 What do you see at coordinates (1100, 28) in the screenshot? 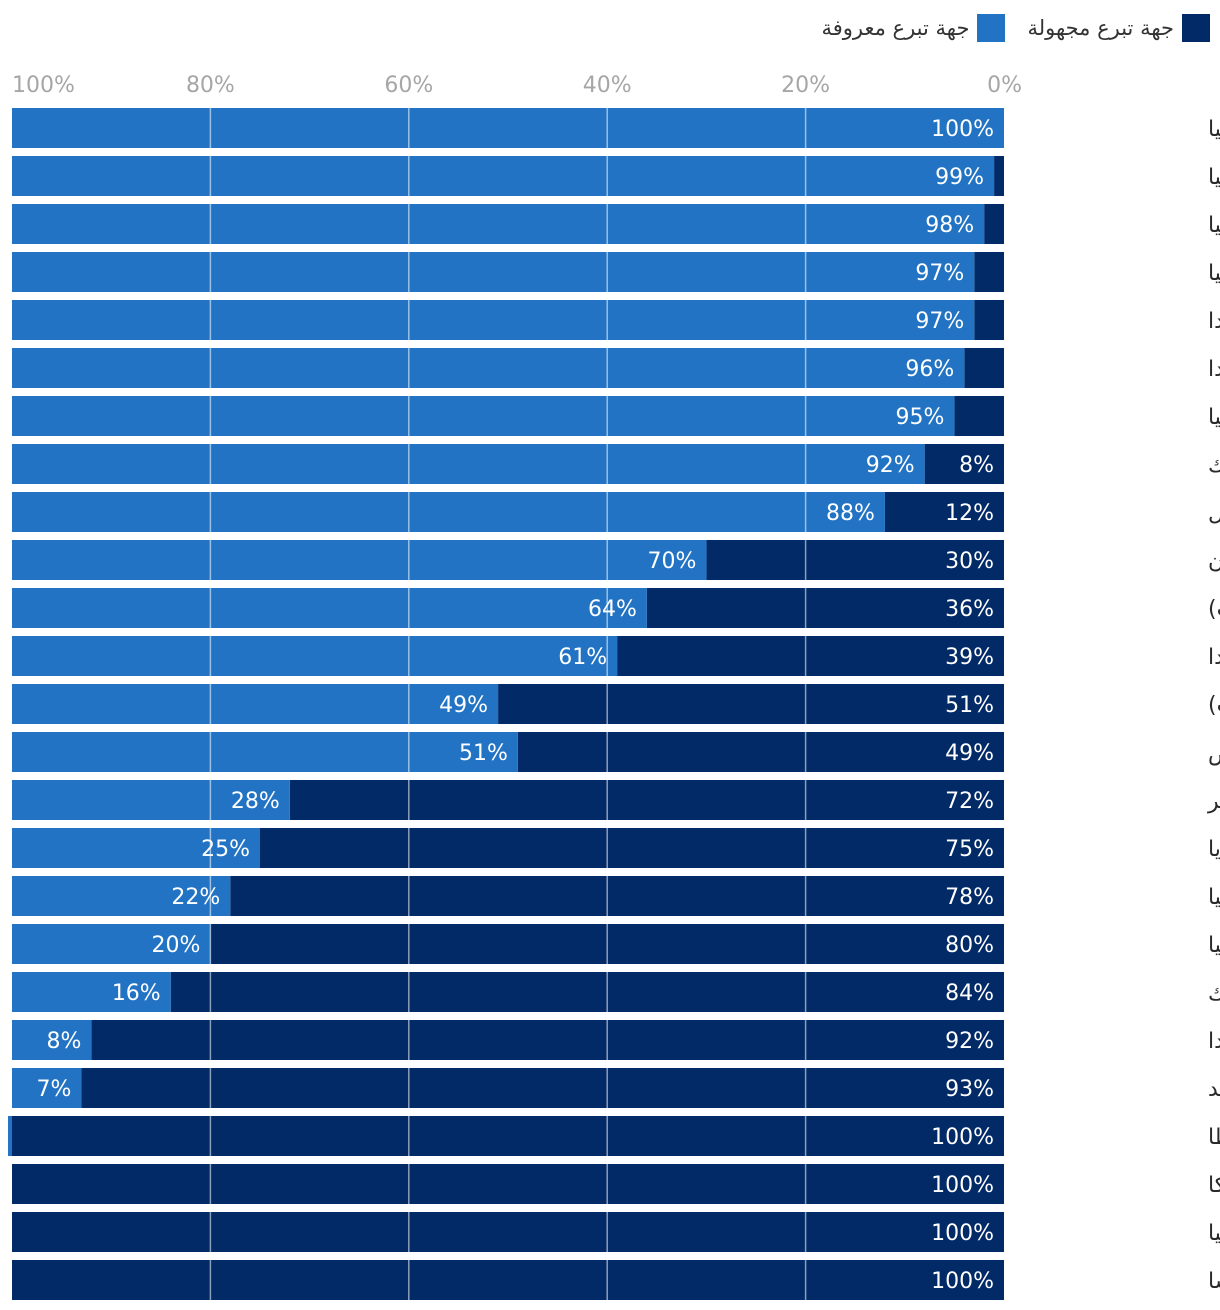
I see `legend-label-unknown: جهة تبرع مجهولة` at bounding box center [1100, 28].